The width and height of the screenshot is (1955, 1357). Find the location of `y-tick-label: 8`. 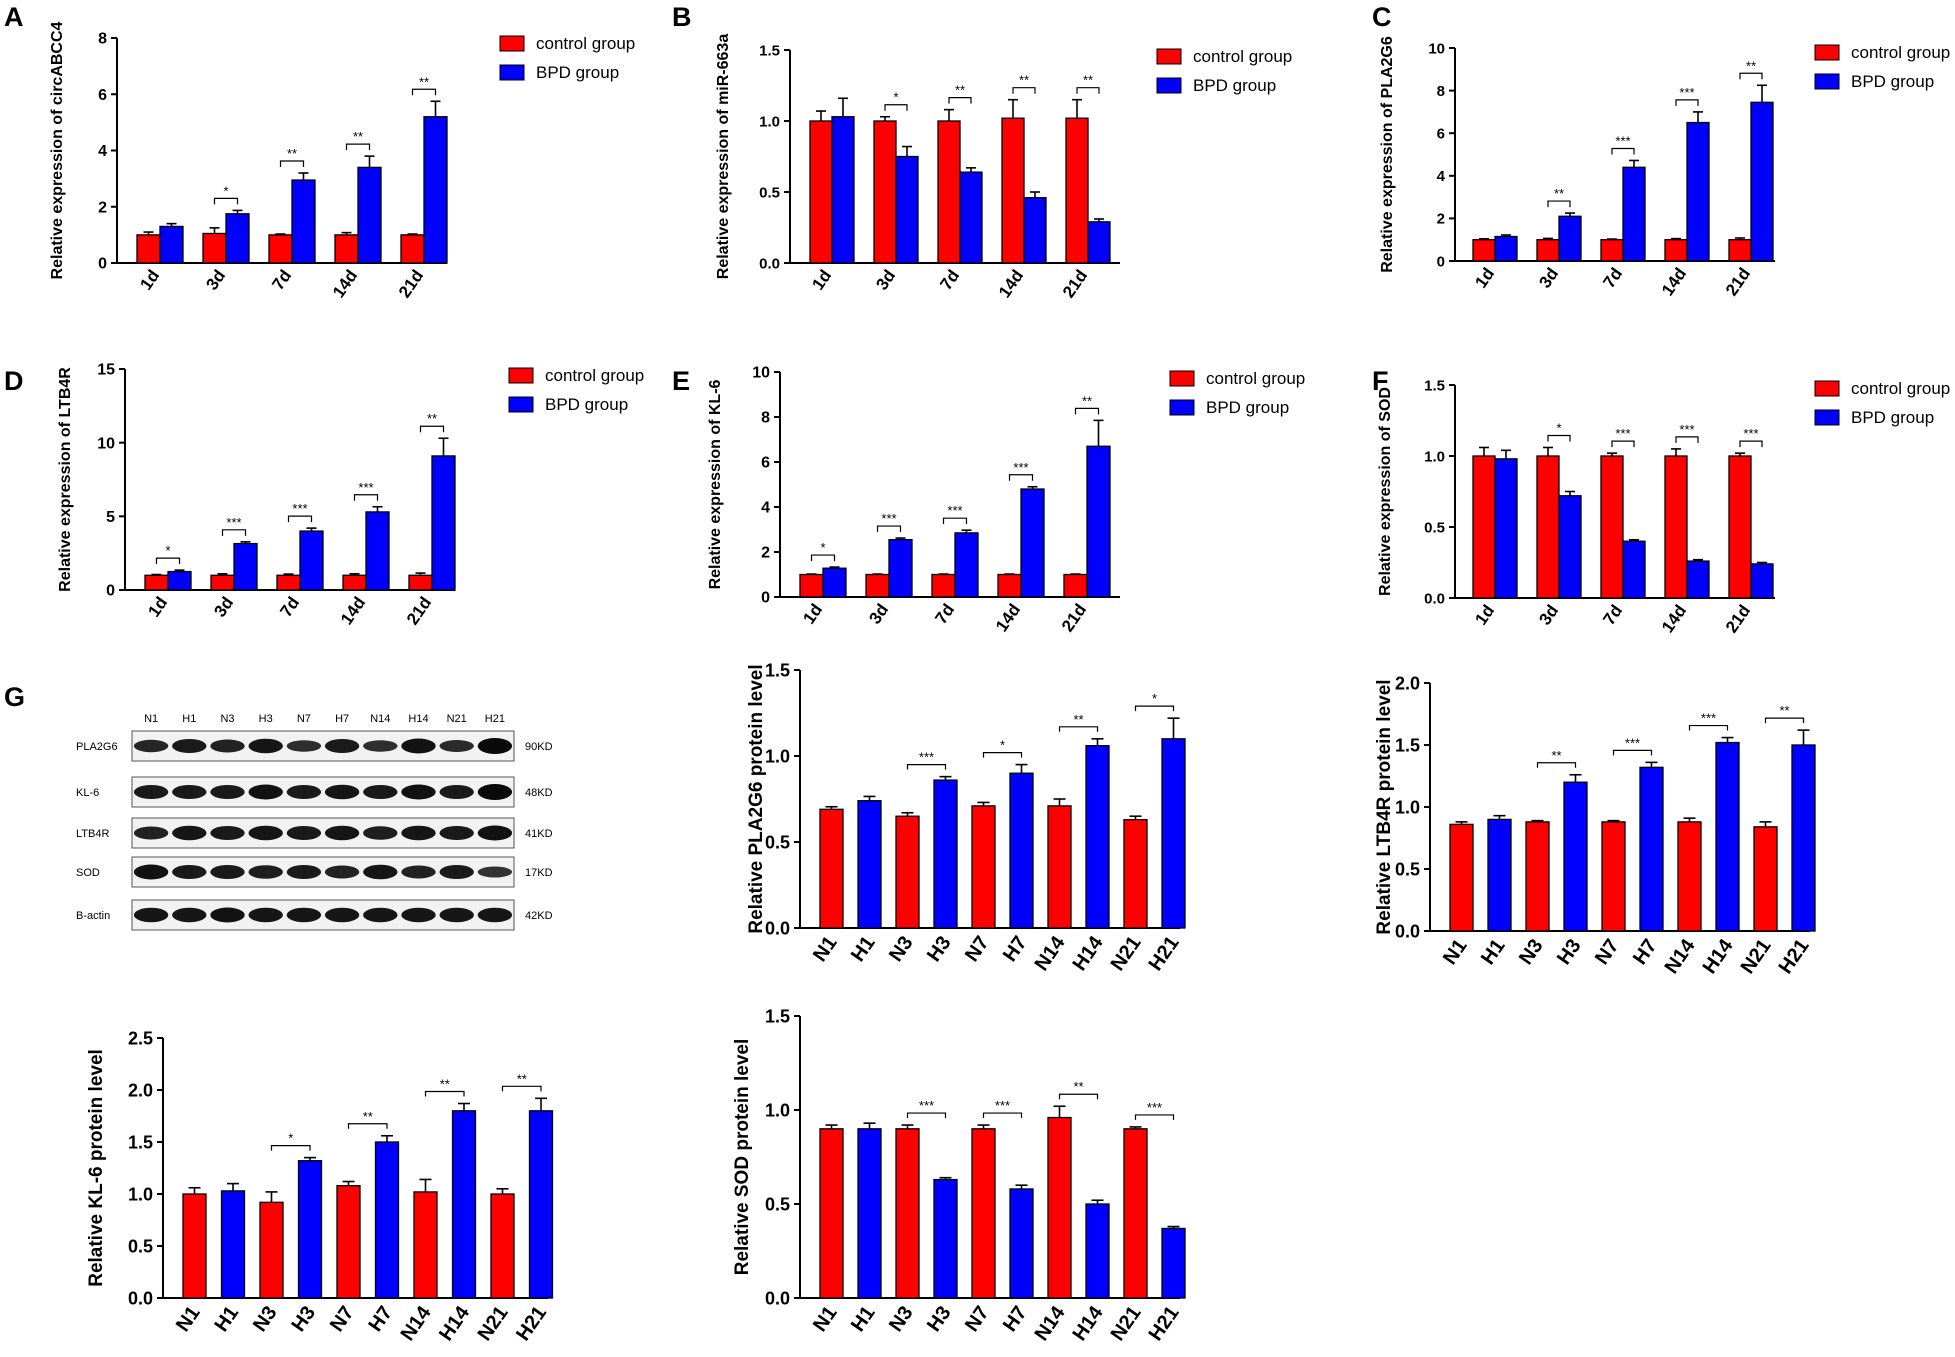

y-tick-label: 8 is located at coordinates (765, 418).